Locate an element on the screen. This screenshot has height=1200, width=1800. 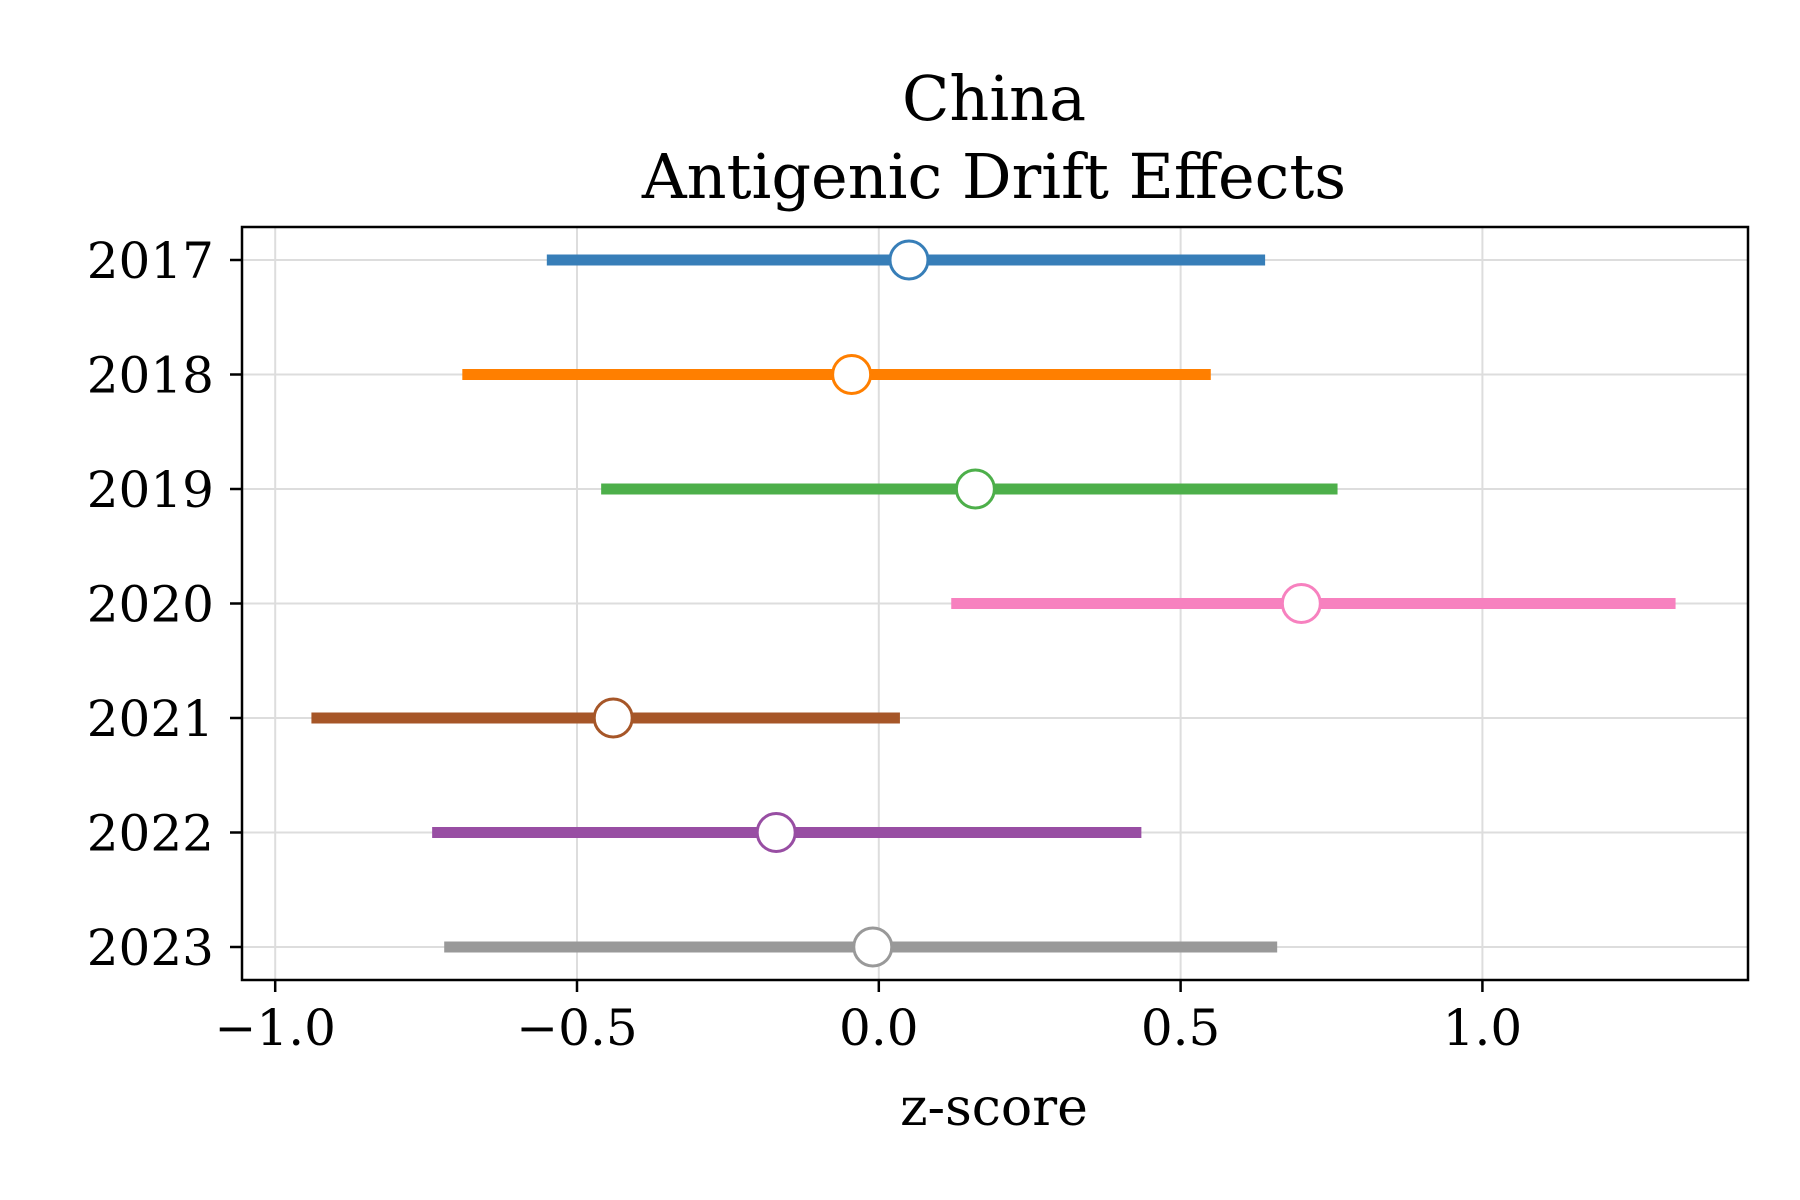
x-tick-label: 0.5 is located at coordinates (1181, 1028).